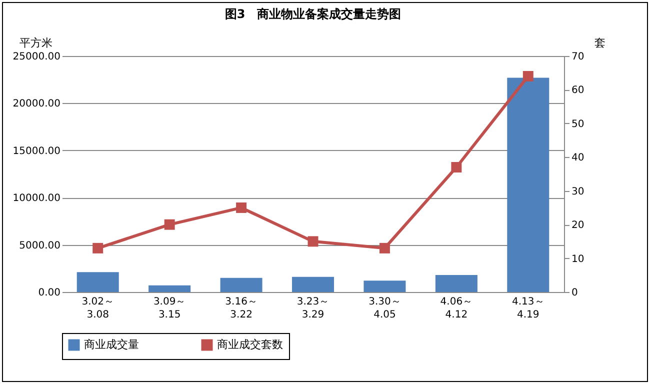 The width and height of the screenshot is (654, 387). What do you see at coordinates (313, 308) in the screenshot?
I see `x-tick-label: 3.23～3.29` at bounding box center [313, 308].